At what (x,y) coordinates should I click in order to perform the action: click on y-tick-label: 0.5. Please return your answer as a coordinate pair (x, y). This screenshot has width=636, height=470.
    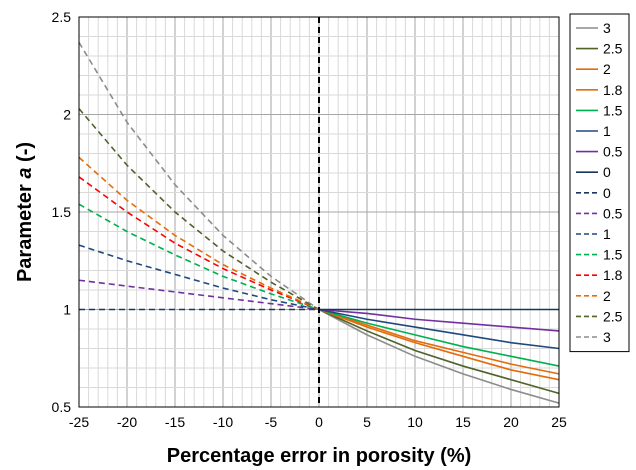
    Looking at the image, I should click on (62, 407).